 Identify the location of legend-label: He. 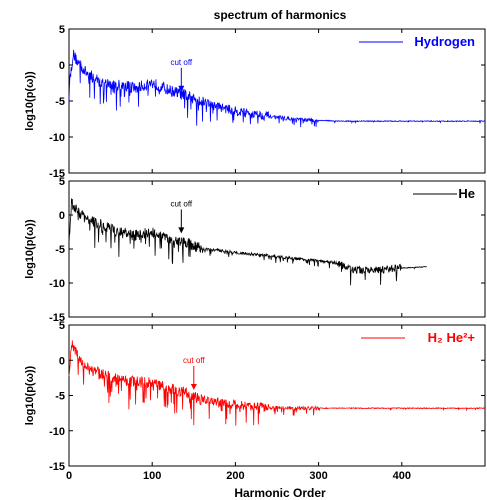
(466, 193).